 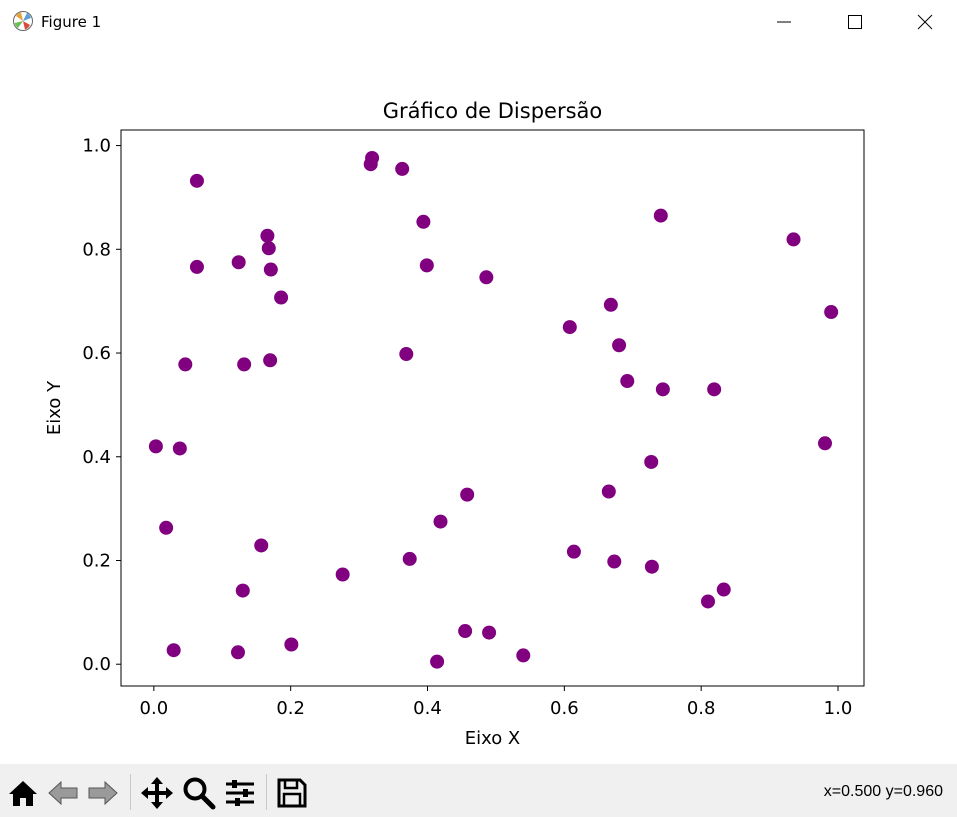 I want to click on x-tick-label: 0.6, so click(x=564, y=708).